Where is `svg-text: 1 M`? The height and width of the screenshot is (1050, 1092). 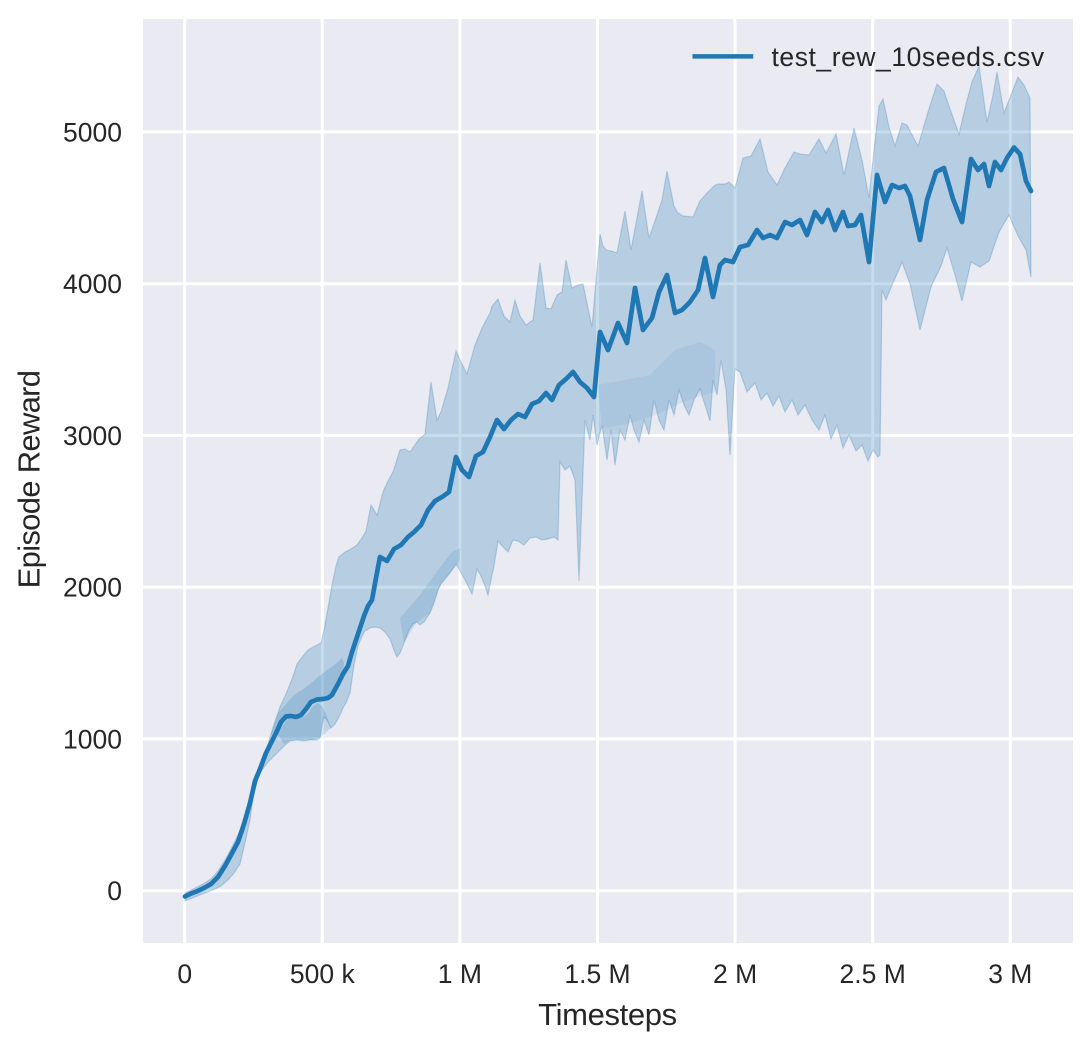 svg-text: 1 M is located at coordinates (460, 974).